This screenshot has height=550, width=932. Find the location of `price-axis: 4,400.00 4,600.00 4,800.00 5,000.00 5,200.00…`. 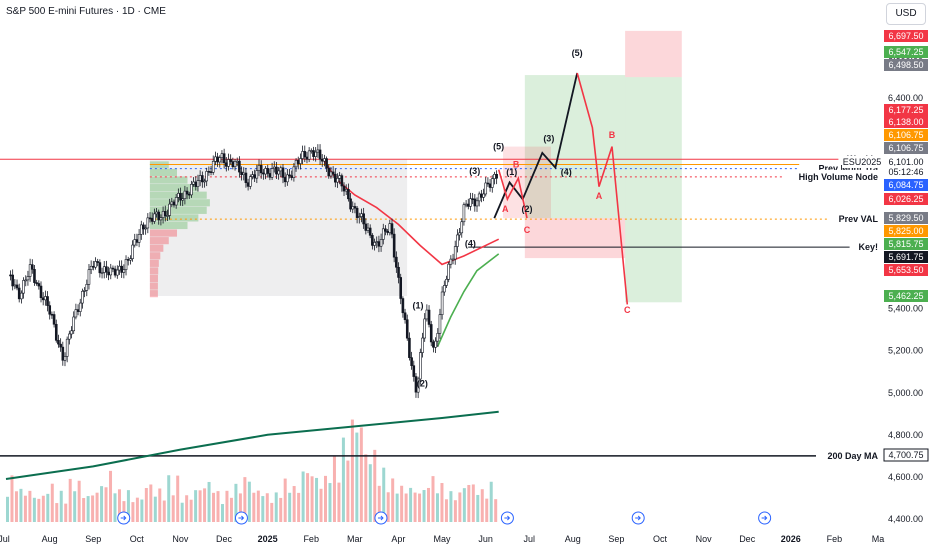

price-axis: 4,400.00 4,600.00 4,800.00 5,000.00 5,200.00… is located at coordinates (885, 277).